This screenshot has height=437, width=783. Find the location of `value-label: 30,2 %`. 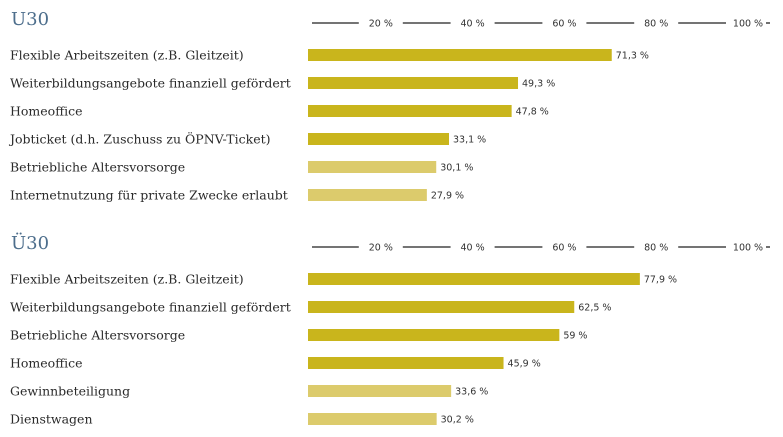

value-label: 30,2 % is located at coordinates (457, 420).